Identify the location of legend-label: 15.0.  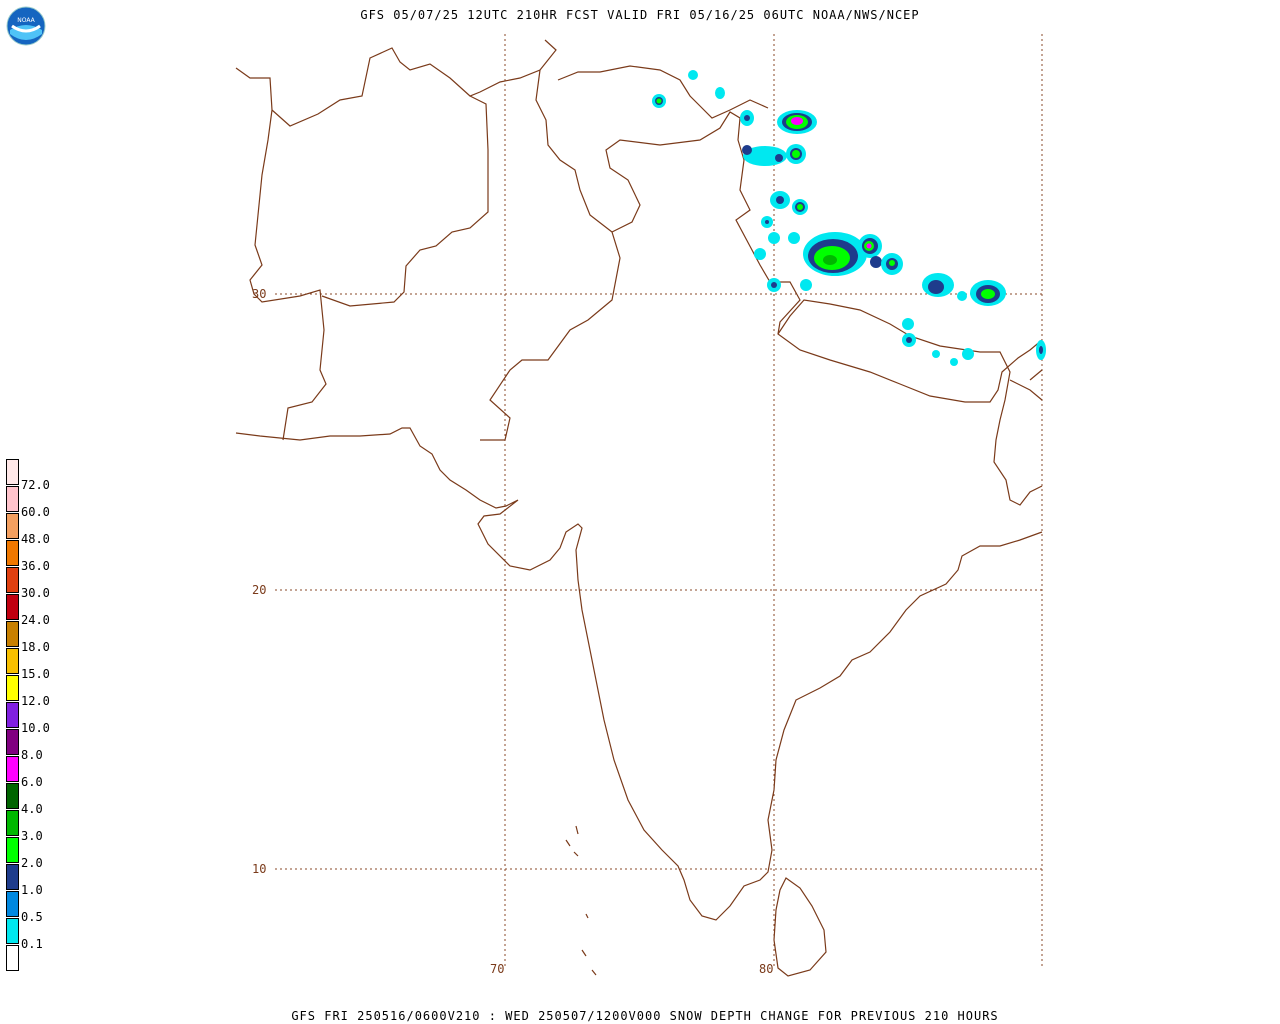
(35, 674).